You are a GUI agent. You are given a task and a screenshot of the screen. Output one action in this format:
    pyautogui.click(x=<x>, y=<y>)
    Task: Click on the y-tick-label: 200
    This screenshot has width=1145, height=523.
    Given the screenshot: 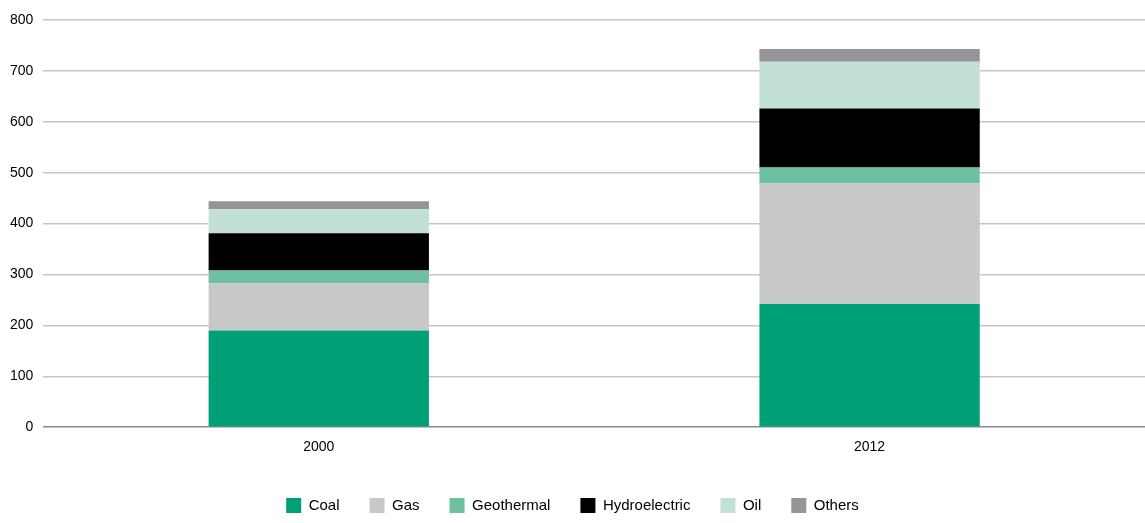 What is the action you would take?
    pyautogui.click(x=22, y=324)
    